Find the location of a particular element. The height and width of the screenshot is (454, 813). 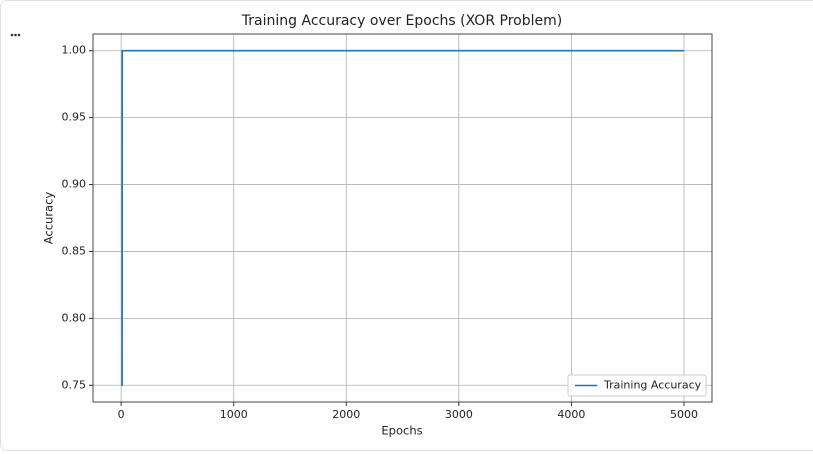

x-tick-label: 2000 is located at coordinates (346, 414).